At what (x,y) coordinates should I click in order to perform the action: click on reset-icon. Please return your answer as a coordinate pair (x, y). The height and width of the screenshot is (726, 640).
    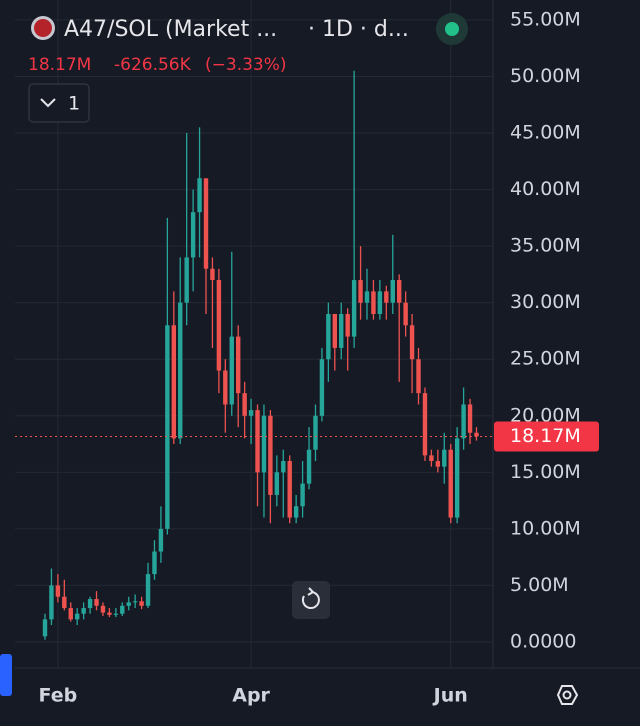
    Looking at the image, I should click on (310, 600).